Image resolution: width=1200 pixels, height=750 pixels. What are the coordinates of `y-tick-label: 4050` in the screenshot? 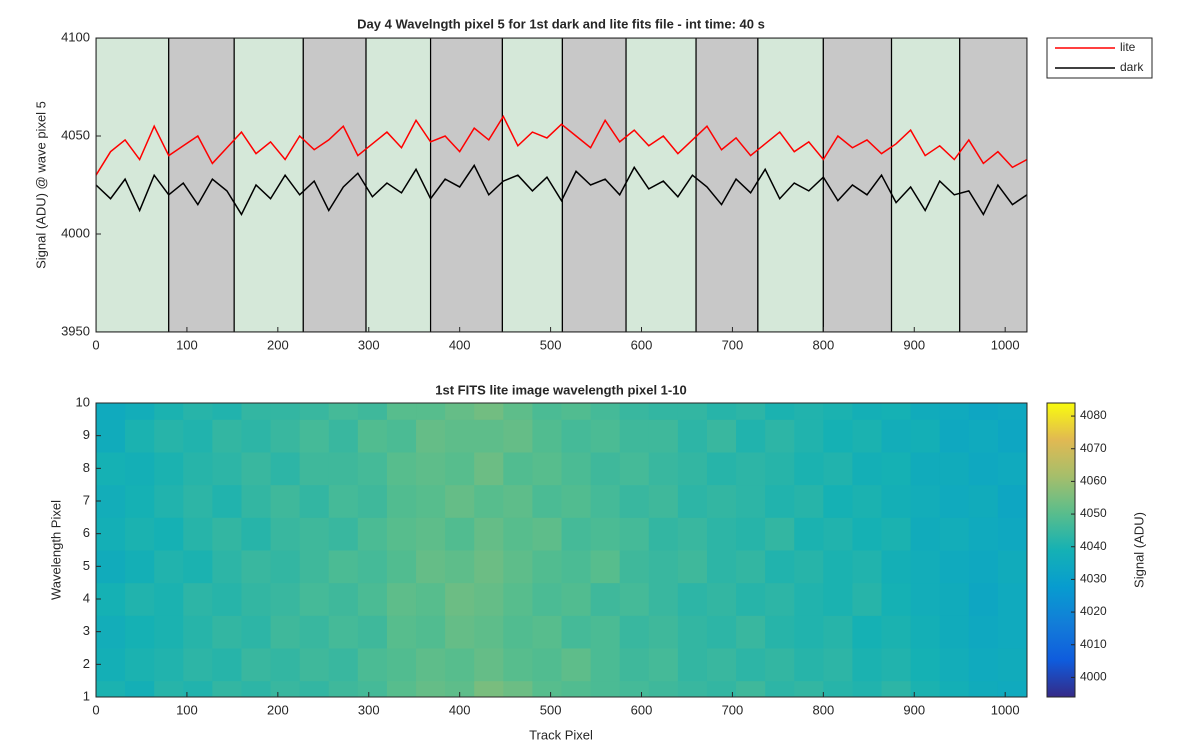 It's located at (75, 134).